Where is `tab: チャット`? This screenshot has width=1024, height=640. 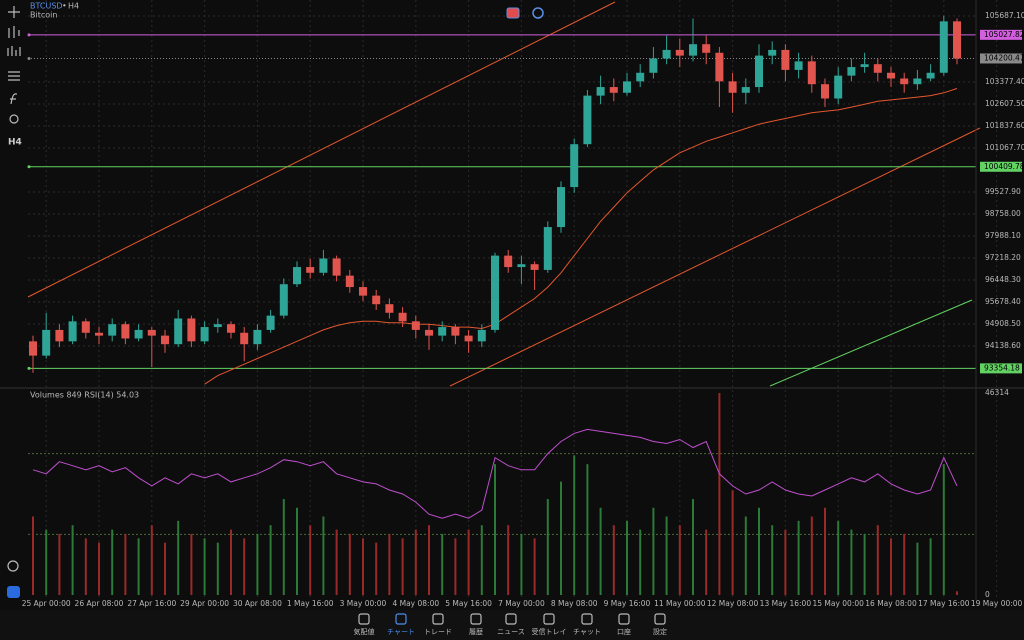
tab: チャット is located at coordinates (587, 624).